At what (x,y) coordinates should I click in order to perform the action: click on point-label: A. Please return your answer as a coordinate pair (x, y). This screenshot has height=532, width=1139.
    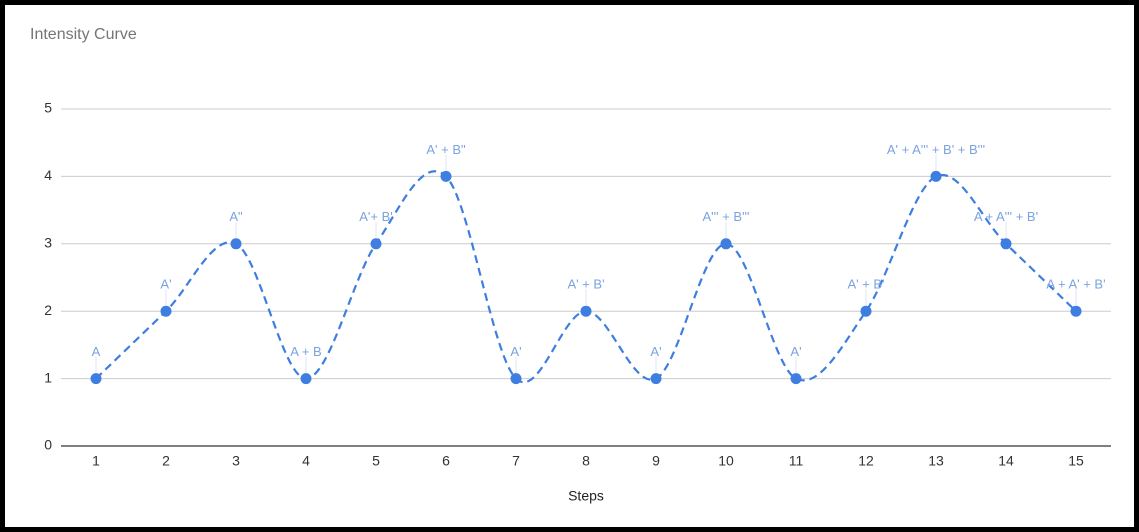
    Looking at the image, I should click on (96, 351).